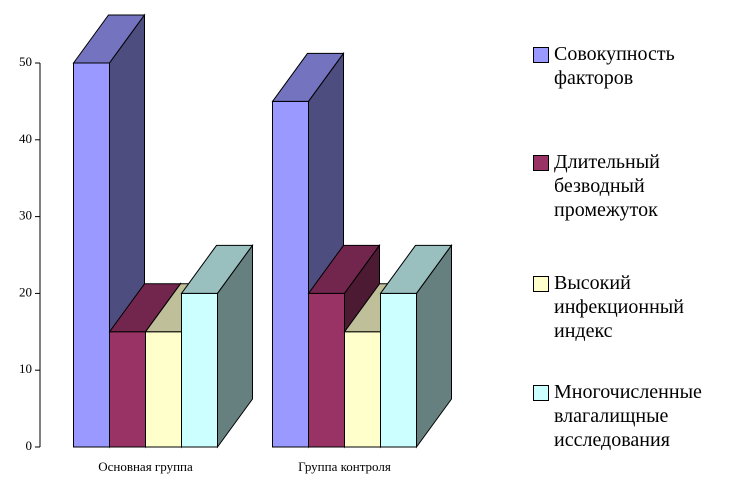 The height and width of the screenshot is (481, 749). Describe the element at coordinates (25, 215) in the screenshot. I see `y-tick-label: 30` at that location.